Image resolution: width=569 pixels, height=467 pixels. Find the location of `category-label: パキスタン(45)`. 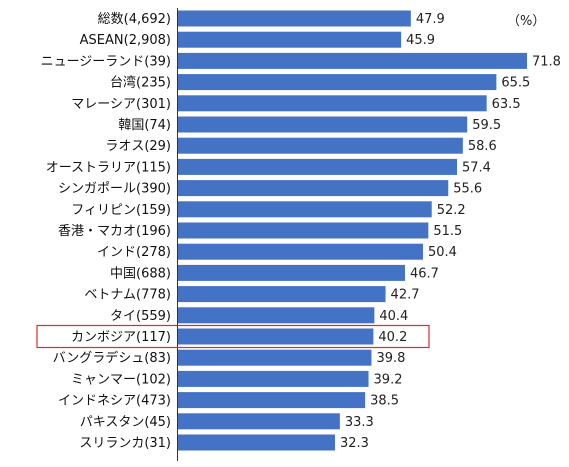

category-label: パキスタン(45) is located at coordinates (125, 422).